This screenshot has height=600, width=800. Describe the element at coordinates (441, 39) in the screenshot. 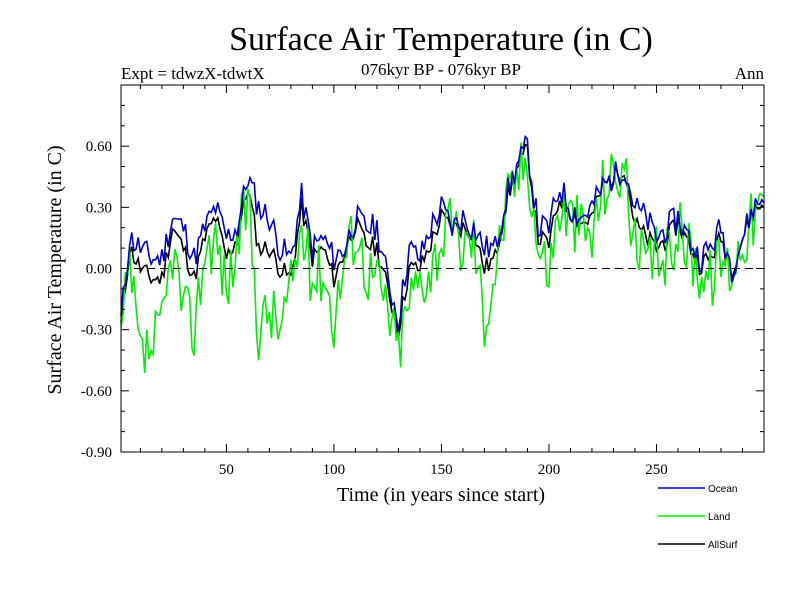

I see `chart-title: Surface Air Temperature (in C)` at that location.